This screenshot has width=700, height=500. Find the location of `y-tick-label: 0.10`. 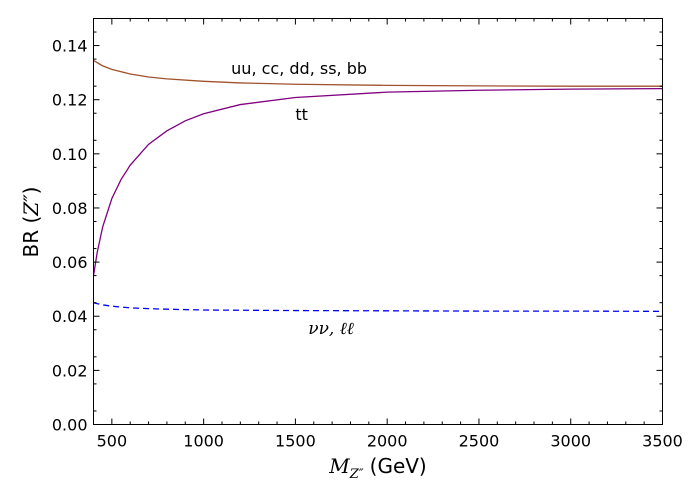

y-tick-label: 0.10 is located at coordinates (70, 154).